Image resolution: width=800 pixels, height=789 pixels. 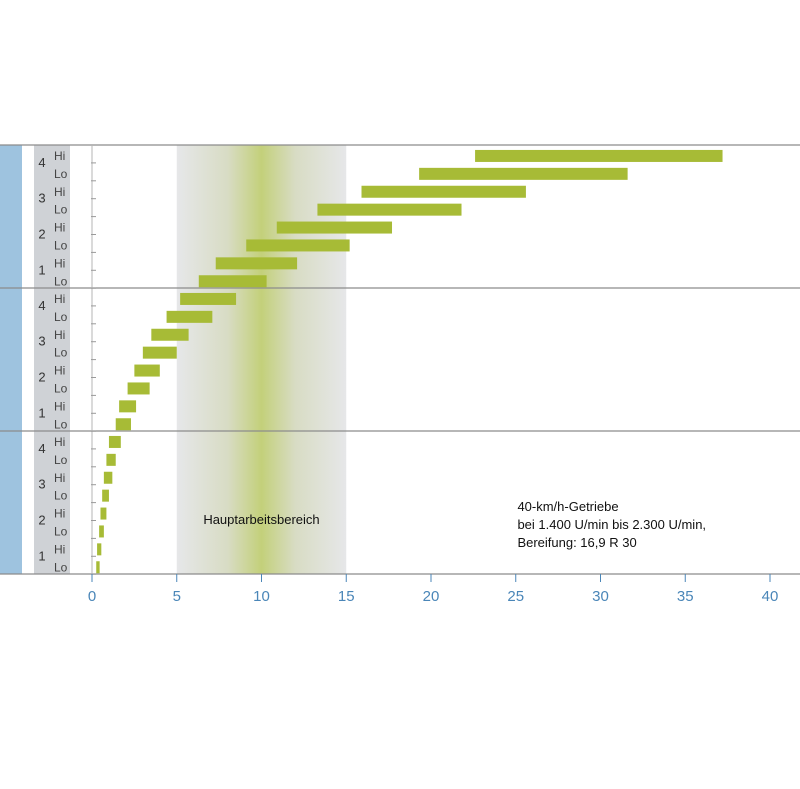 I want to click on annotation-line: Bereifung: 16,9 R 30, so click(x=576, y=542).